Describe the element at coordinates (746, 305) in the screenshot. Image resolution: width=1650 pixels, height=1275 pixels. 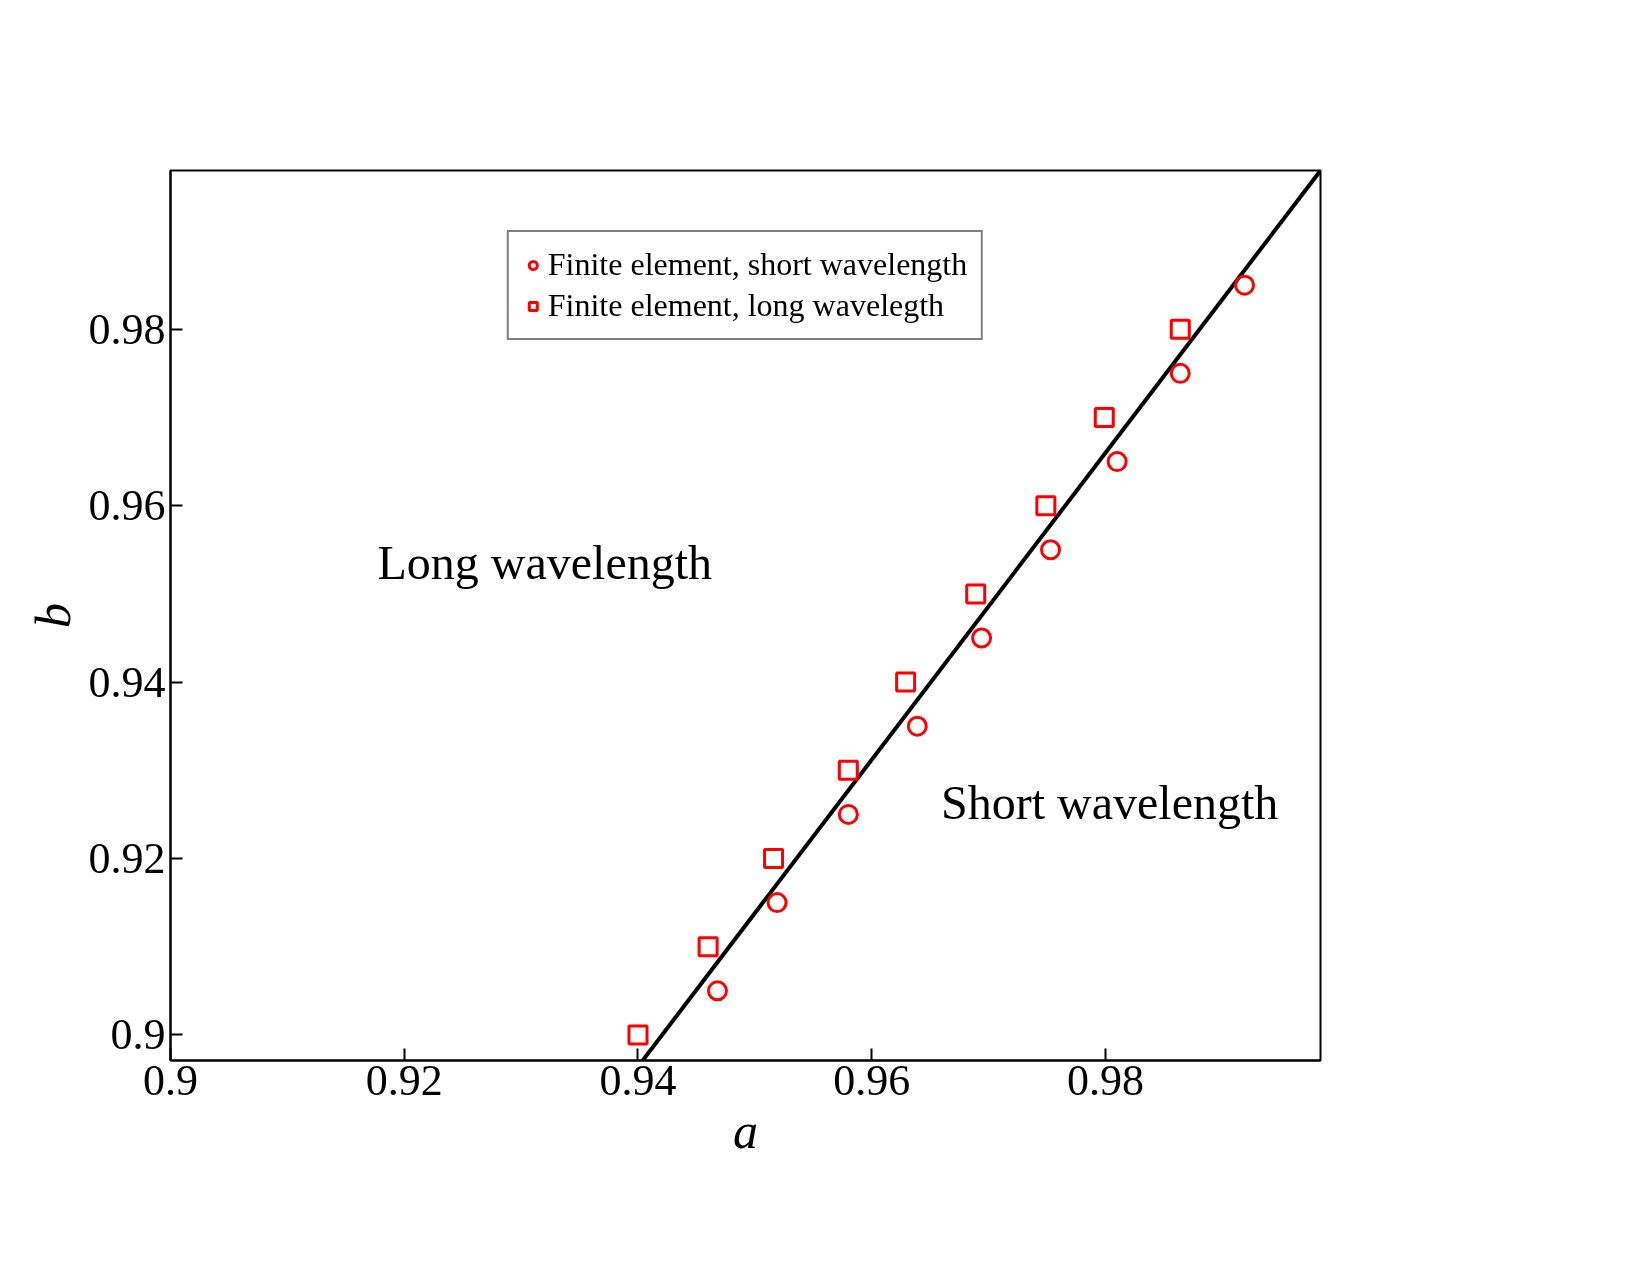
I see `legend-label: Finite element, long wavelegth` at that location.